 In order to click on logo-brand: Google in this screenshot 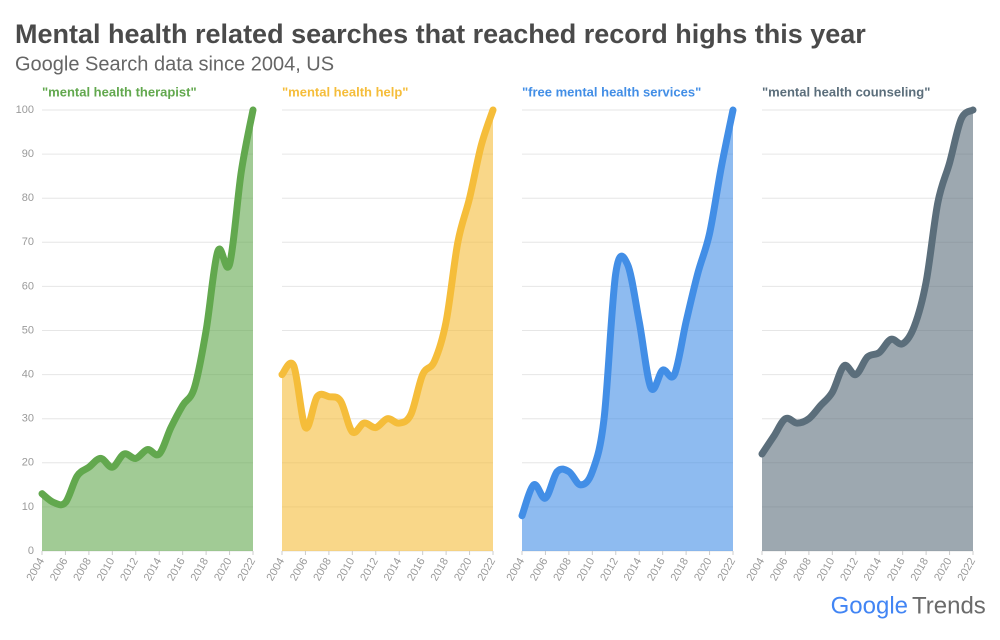, I will do `click(869, 605)`.